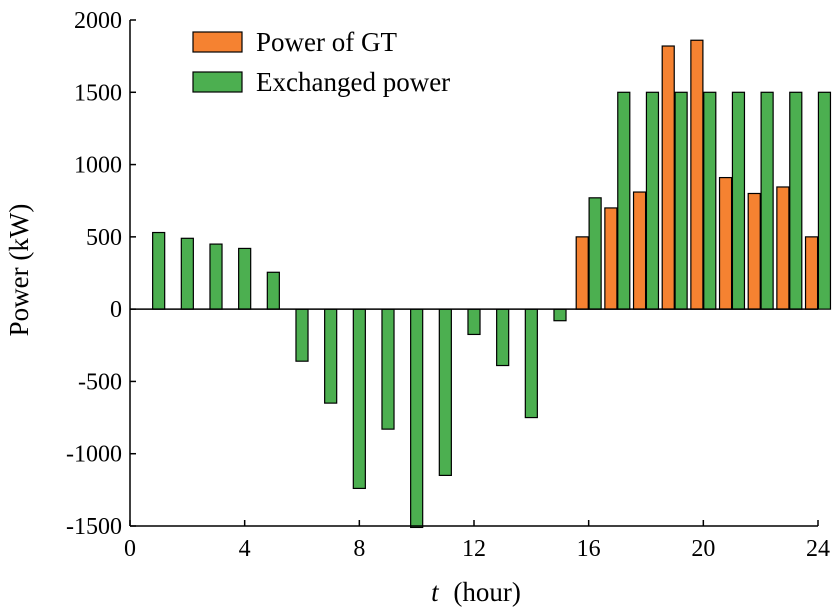 The image size is (836, 611). Describe the element at coordinates (321, 62) in the screenshot. I see `legend: Power of GT Exchanged power` at that location.